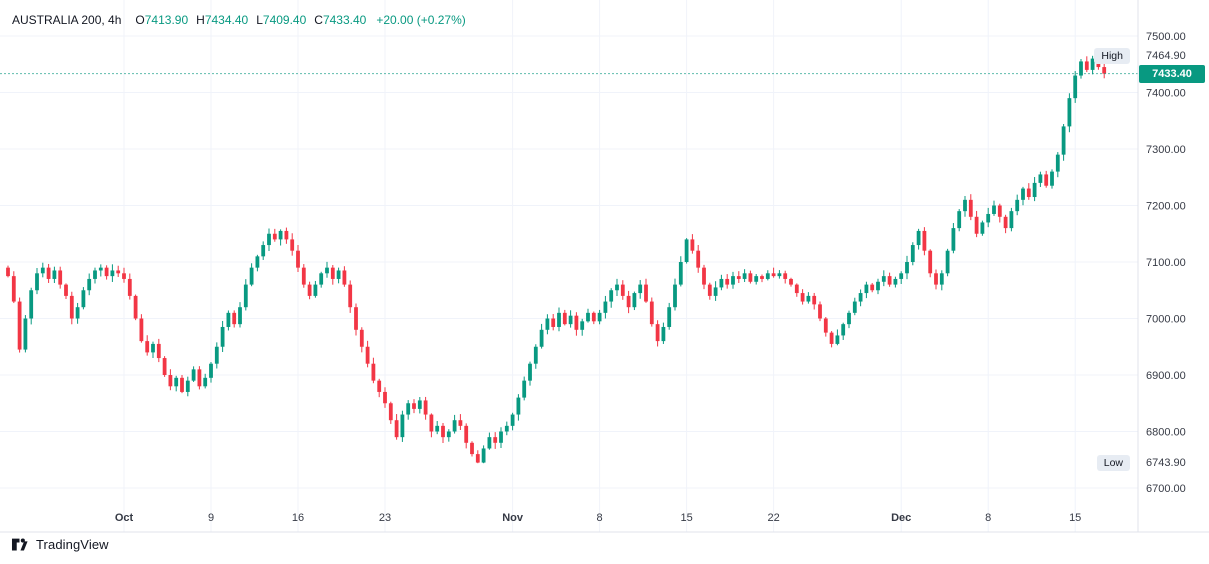 The height and width of the screenshot is (564, 1209). I want to click on time-tick-label: 15, so click(686, 518).